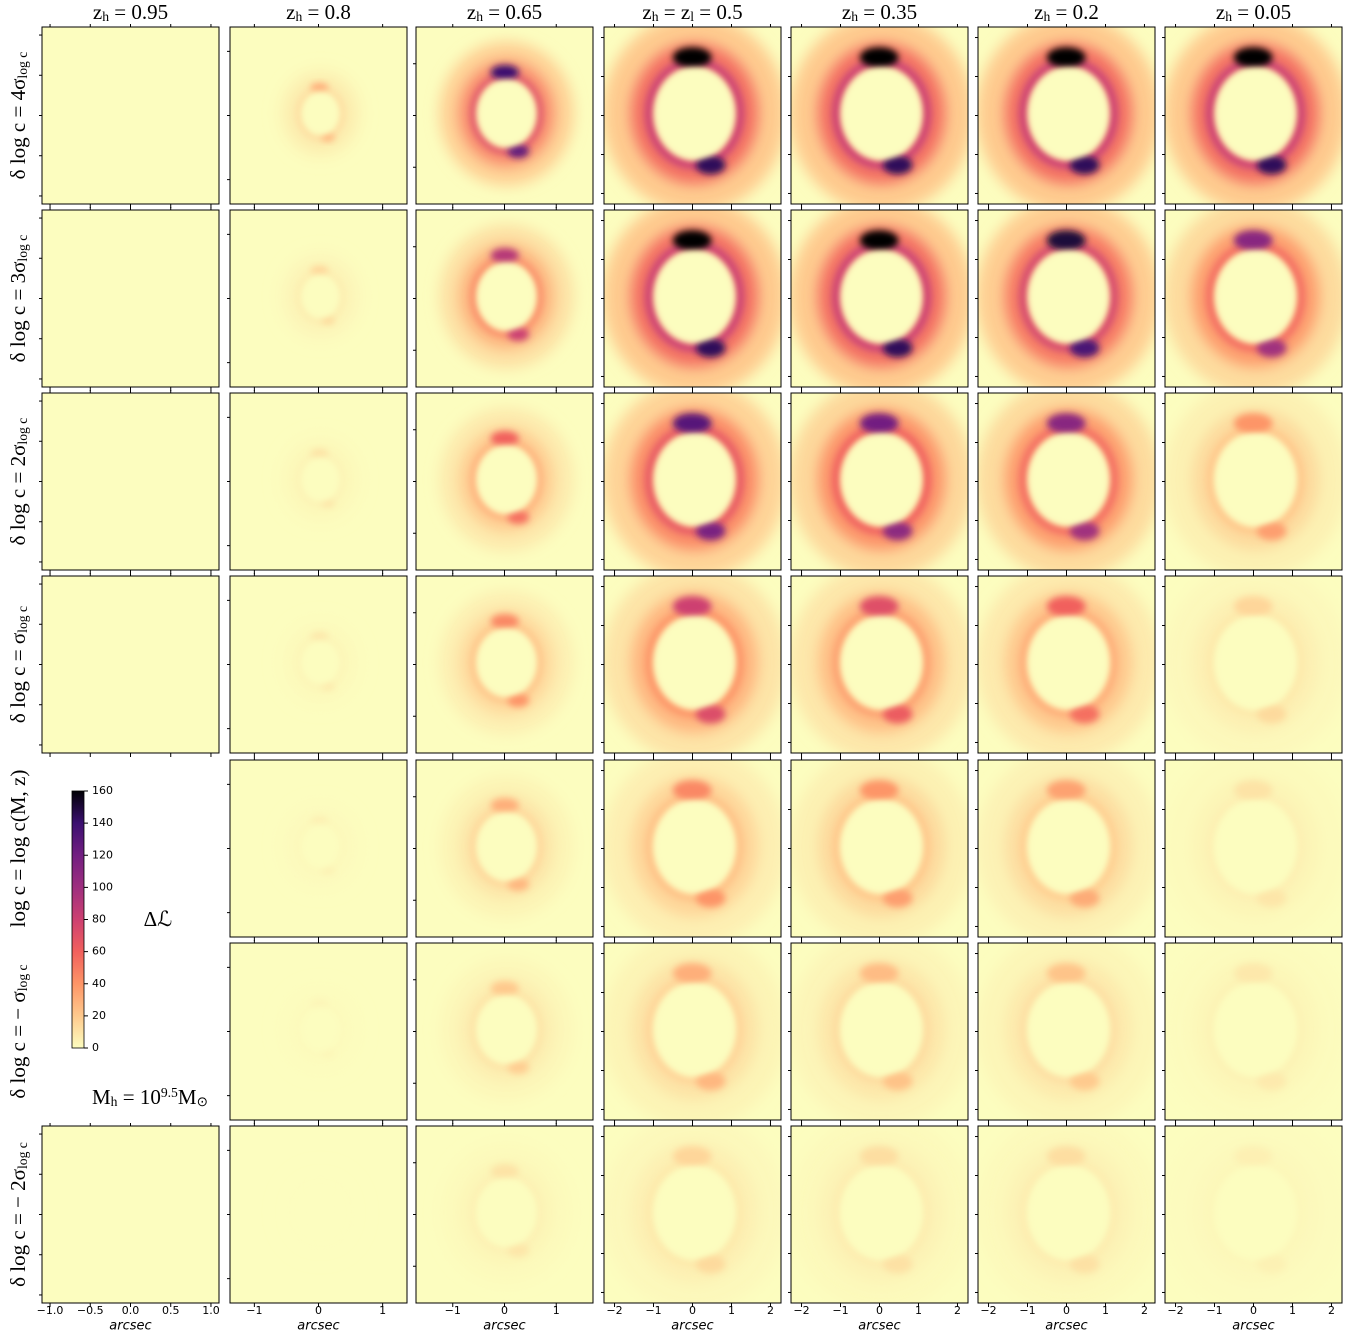 This screenshot has width=1359, height=1335. Describe the element at coordinates (1253, 12) in the screenshot. I see `column-title: zh = 0.05` at that location.